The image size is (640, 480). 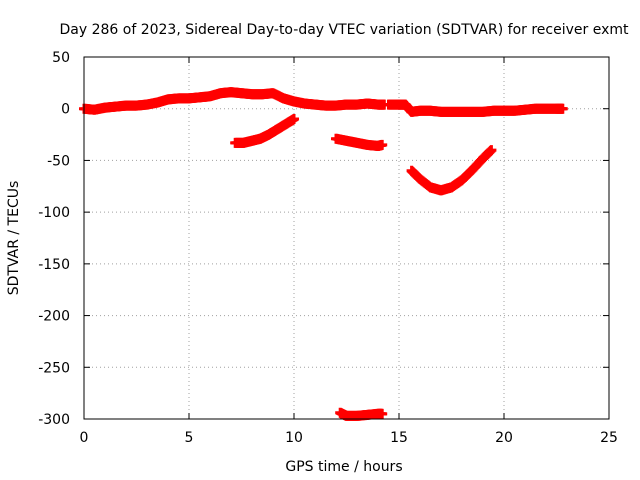 What do you see at coordinates (343, 467) in the screenshot?
I see `x-axis-label: GPS time / hours` at bounding box center [343, 467].